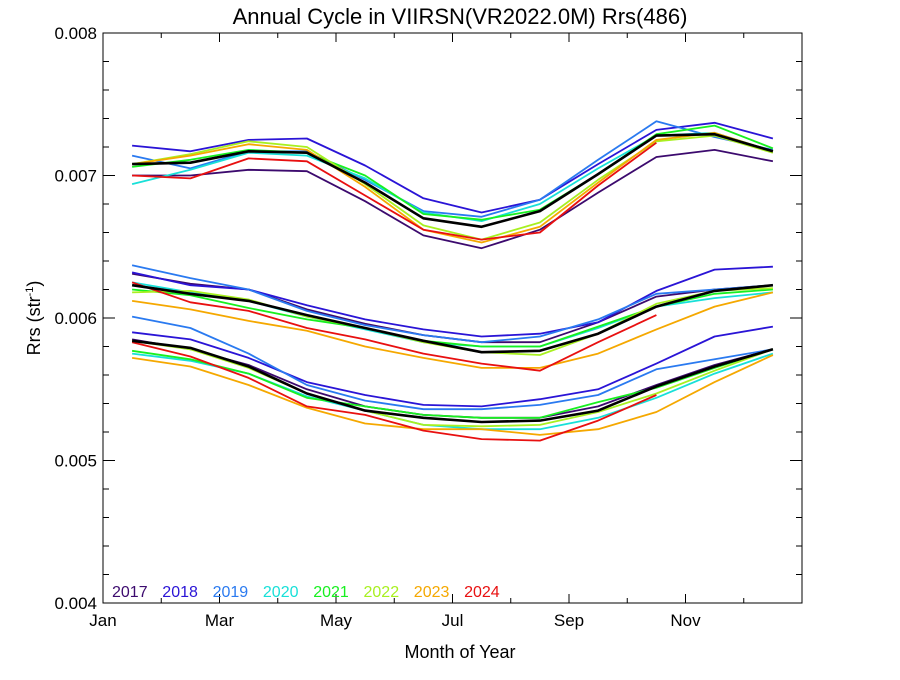 Image resolution: width=900 pixels, height=680 pixels. Describe the element at coordinates (331, 592) in the screenshot. I see `legend-item-2021: 2021` at that location.